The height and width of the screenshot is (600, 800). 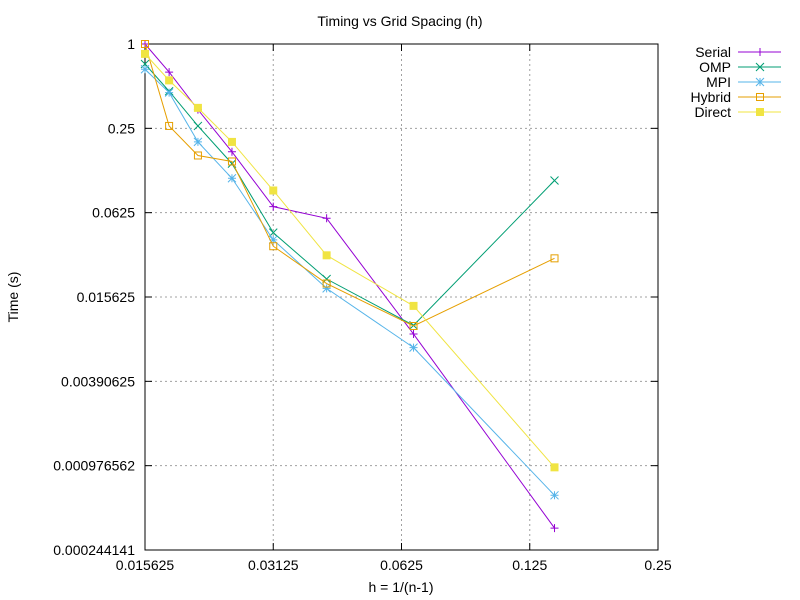 What do you see at coordinates (94, 466) in the screenshot?
I see `y-tick-label: 0.000976562` at bounding box center [94, 466].